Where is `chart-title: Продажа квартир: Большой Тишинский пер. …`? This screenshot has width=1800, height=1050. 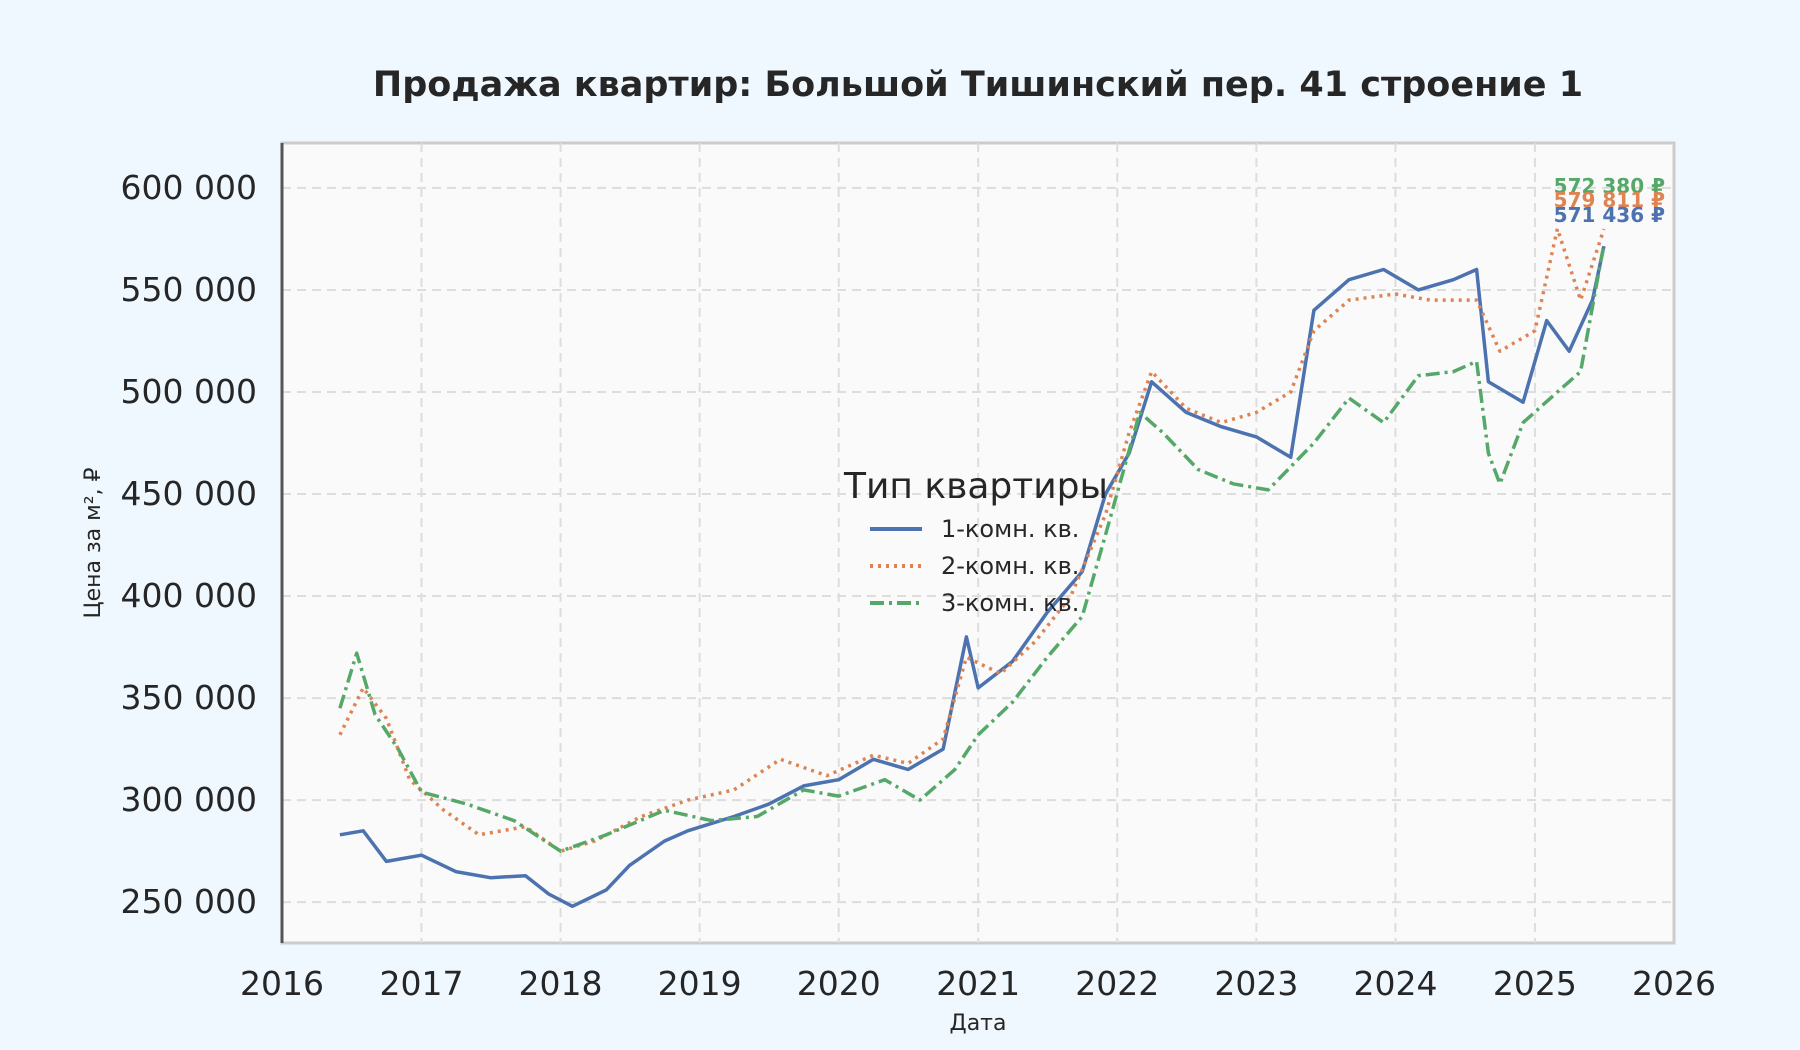 chart-title: Продажа квартир: Большой Тишинский пер. … is located at coordinates (978, 85).